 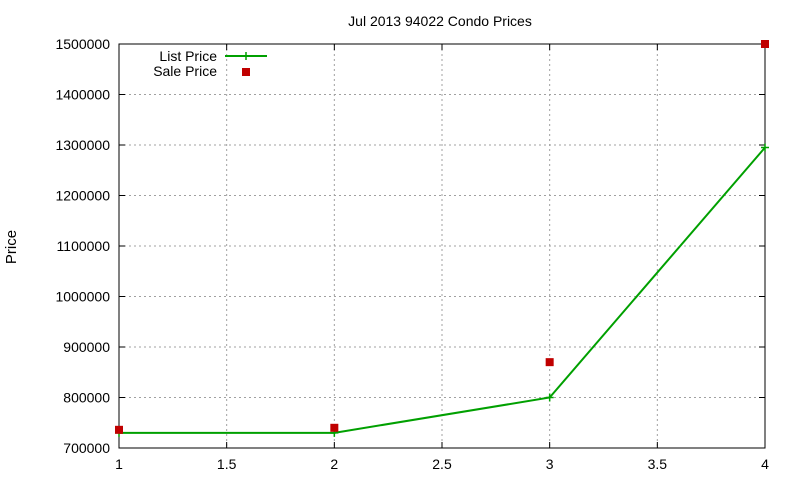 What do you see at coordinates (442, 464) in the screenshot?
I see `x-tick-label: 2.5` at bounding box center [442, 464].